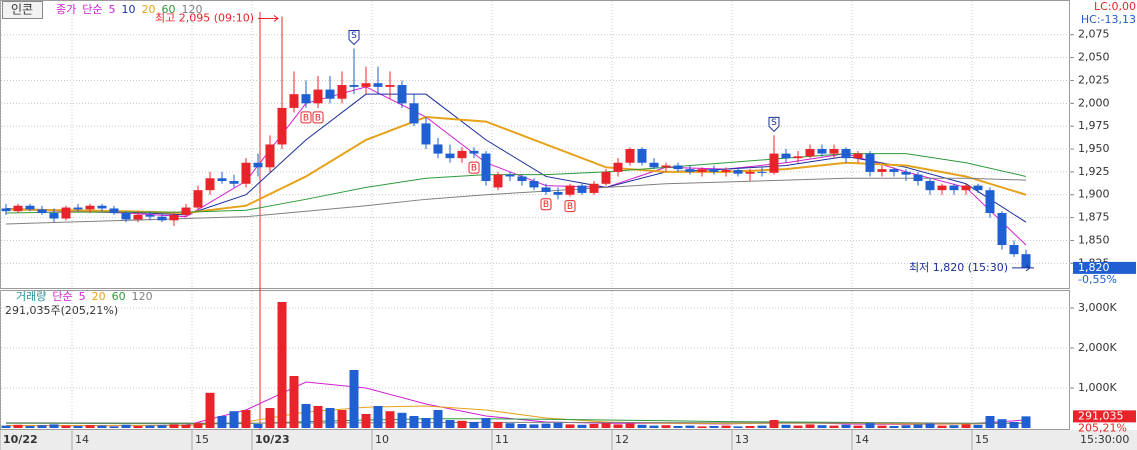 This screenshot has width=1137, height=450. Describe the element at coordinates (742, 439) in the screenshot. I see `x-tick-label: 13` at that location.